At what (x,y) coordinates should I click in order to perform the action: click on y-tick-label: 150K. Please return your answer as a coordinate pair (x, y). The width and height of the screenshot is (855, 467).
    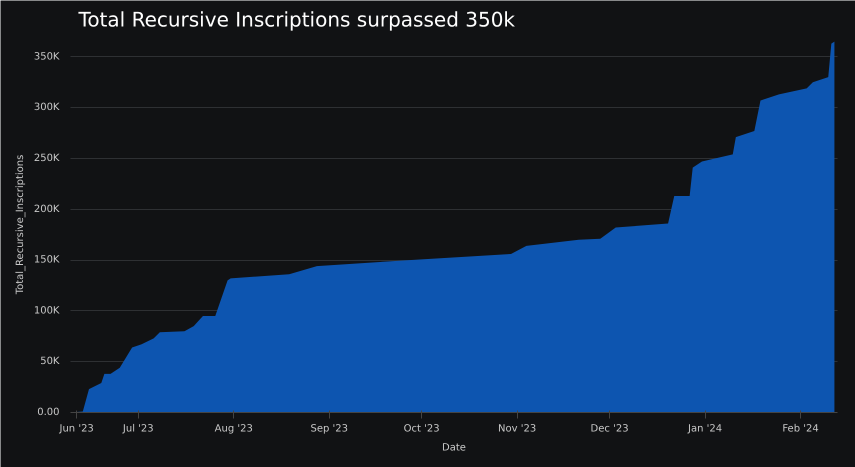
    Looking at the image, I should click on (47, 260).